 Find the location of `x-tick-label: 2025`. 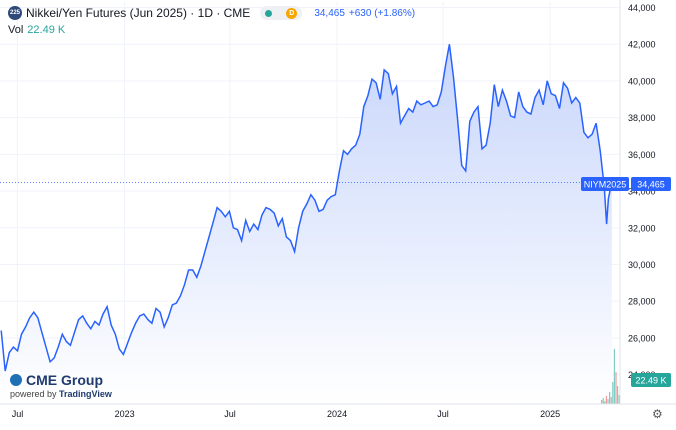

x-tick-label: 2025 is located at coordinates (550, 414).